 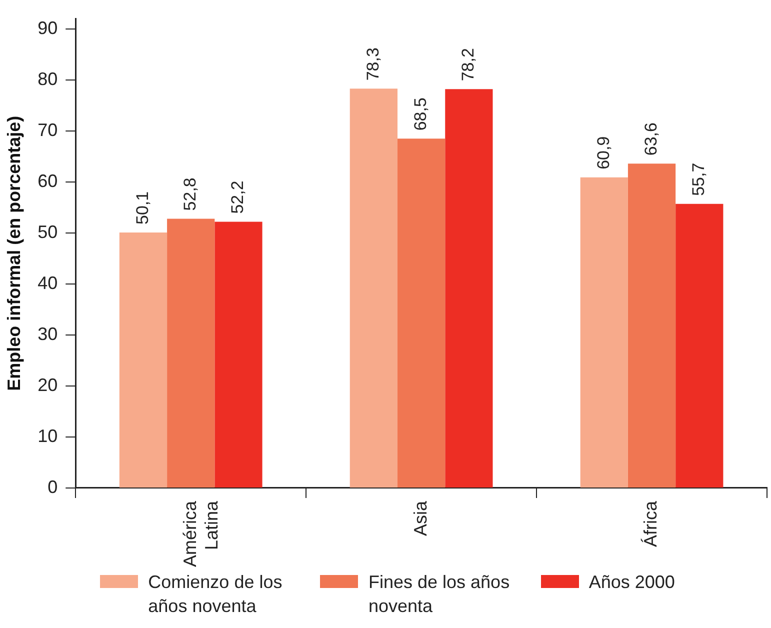 What do you see at coordinates (190, 194) in the screenshot?
I see `data-label: 52,8` at bounding box center [190, 194].